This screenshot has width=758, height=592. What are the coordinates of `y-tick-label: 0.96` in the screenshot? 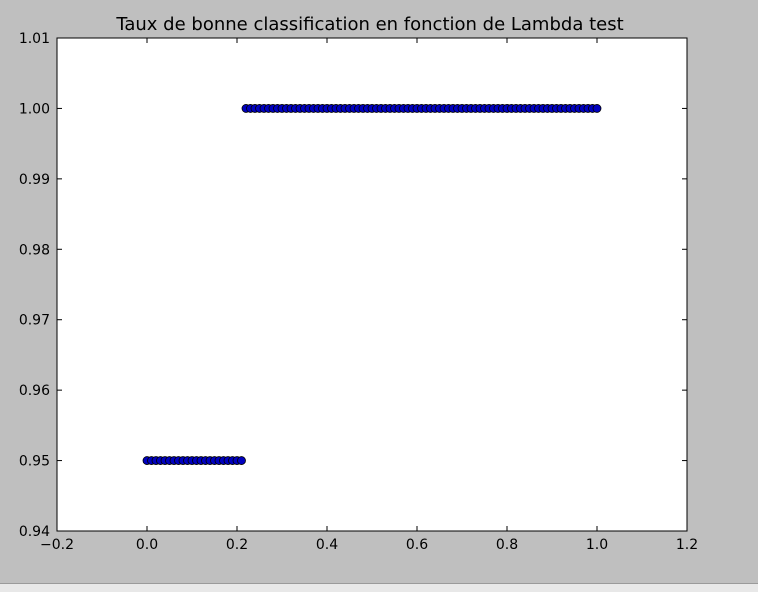 It's located at (34, 391).